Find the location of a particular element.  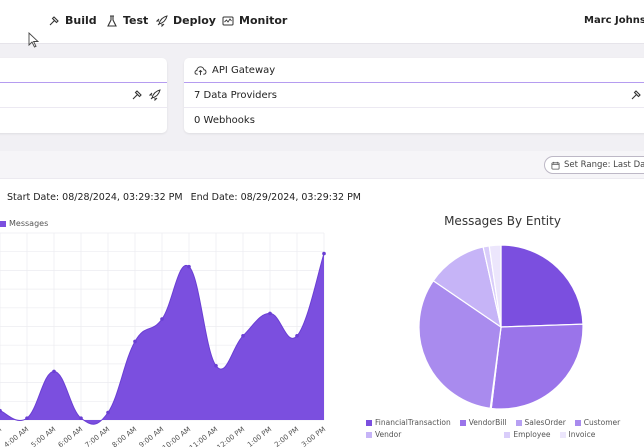

nav-monitor: Monitor is located at coordinates (254, 20).